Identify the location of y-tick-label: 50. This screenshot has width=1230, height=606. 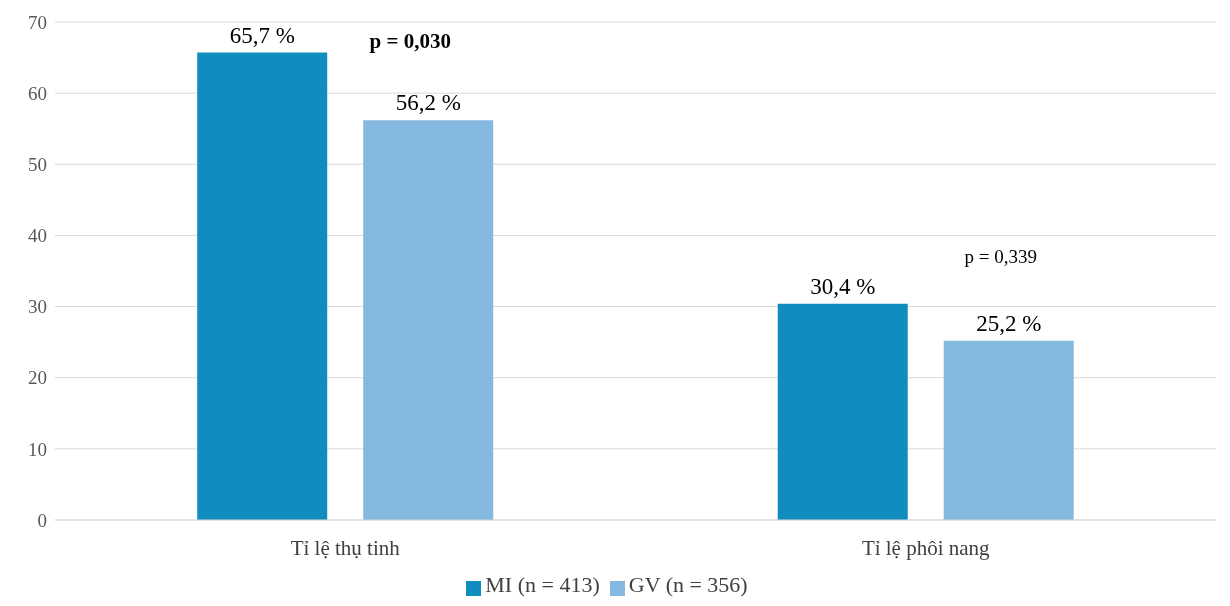
(37, 165).